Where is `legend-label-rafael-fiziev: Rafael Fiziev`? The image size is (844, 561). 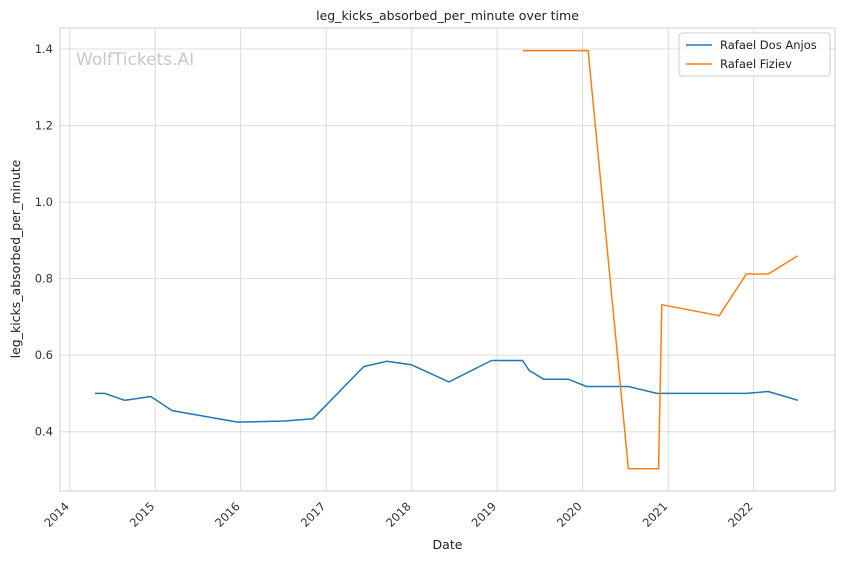
legend-label-rafael-fiziev: Rafael Fiziev is located at coordinates (756, 64).